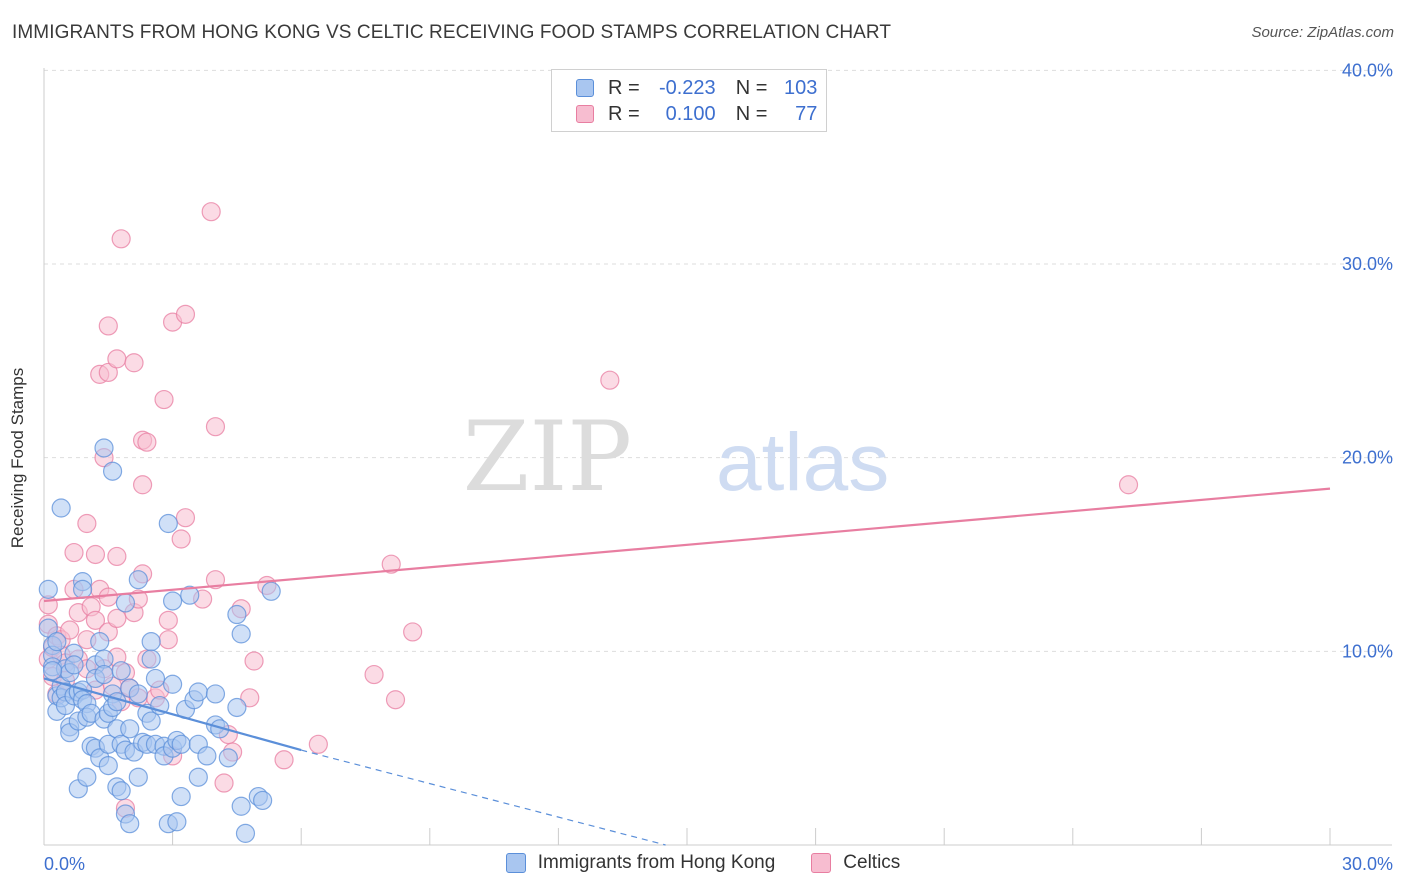 The height and width of the screenshot is (892, 1406). What do you see at coordinates (1322, 32) in the screenshot?
I see `source-credit: Source: ZipAtlas.com` at bounding box center [1322, 32].